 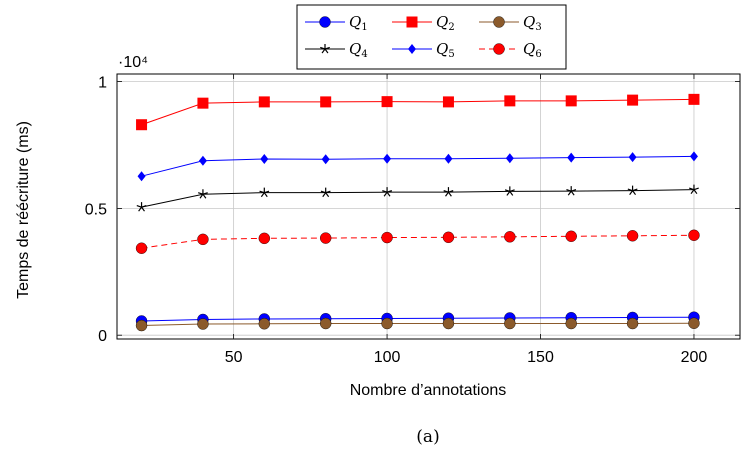 I want to click on series-line-q3, so click(x=417, y=324).